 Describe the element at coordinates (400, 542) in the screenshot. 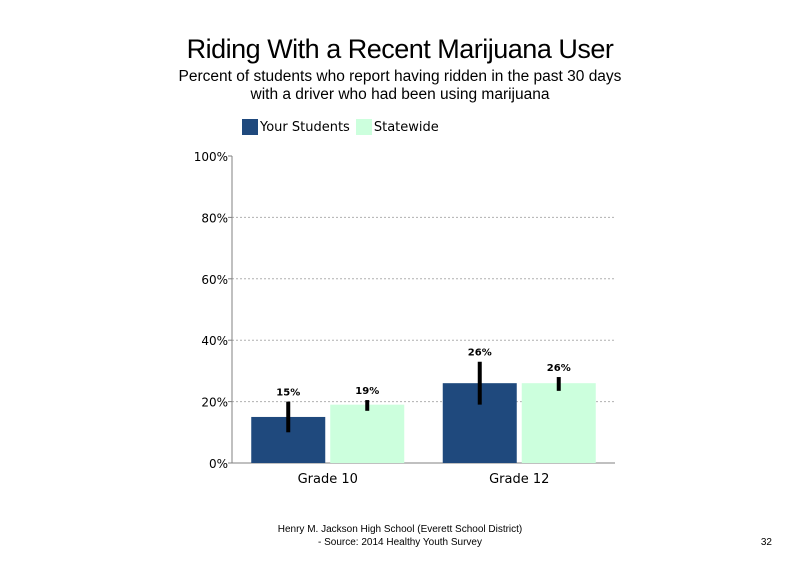

I see `footer-survey: - Source: 2014 Healthy Youth Survey` at that location.